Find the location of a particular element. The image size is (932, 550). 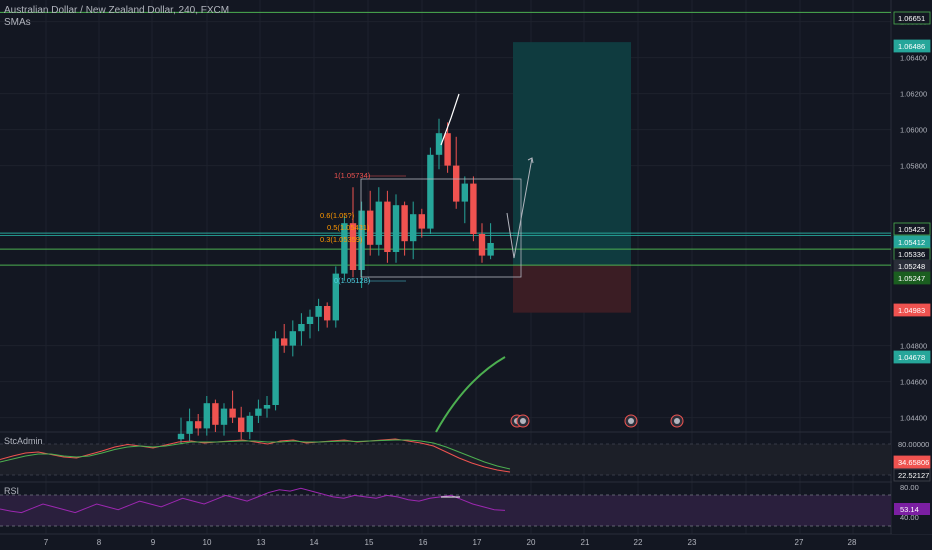

x-tick-label: 27 is located at coordinates (799, 542).